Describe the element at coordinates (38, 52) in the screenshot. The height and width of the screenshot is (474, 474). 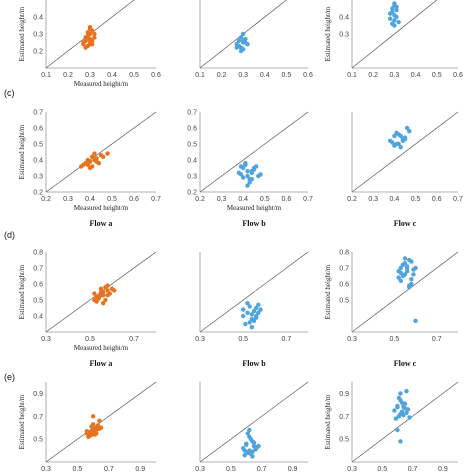
I see `y-tick-label: 0.2` at that location.